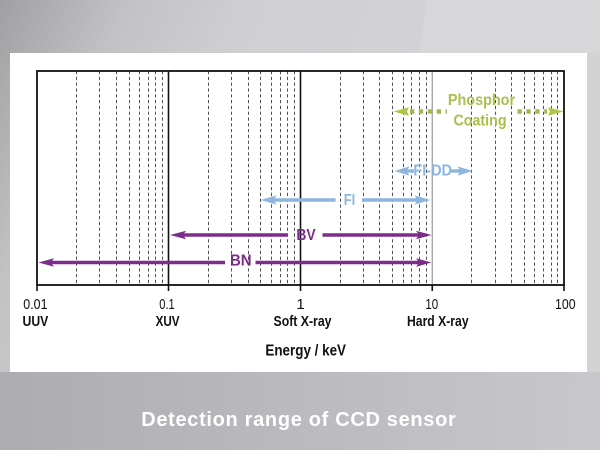  What do you see at coordinates (438, 321) in the screenshot?
I see `svg-text: Hard X-ray` at bounding box center [438, 321].